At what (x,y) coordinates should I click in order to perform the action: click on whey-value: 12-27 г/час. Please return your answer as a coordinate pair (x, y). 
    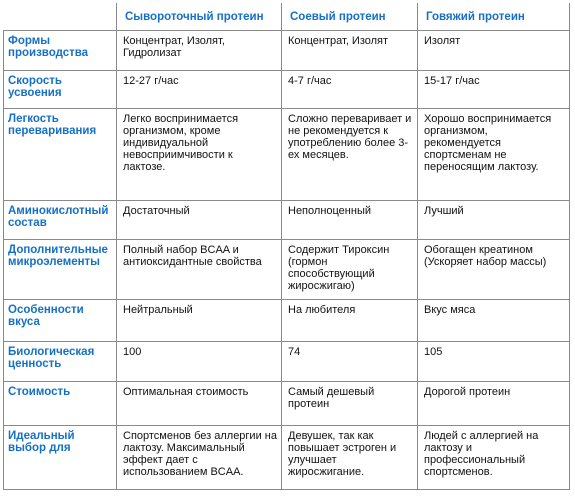
    Looking at the image, I should click on (199, 89).